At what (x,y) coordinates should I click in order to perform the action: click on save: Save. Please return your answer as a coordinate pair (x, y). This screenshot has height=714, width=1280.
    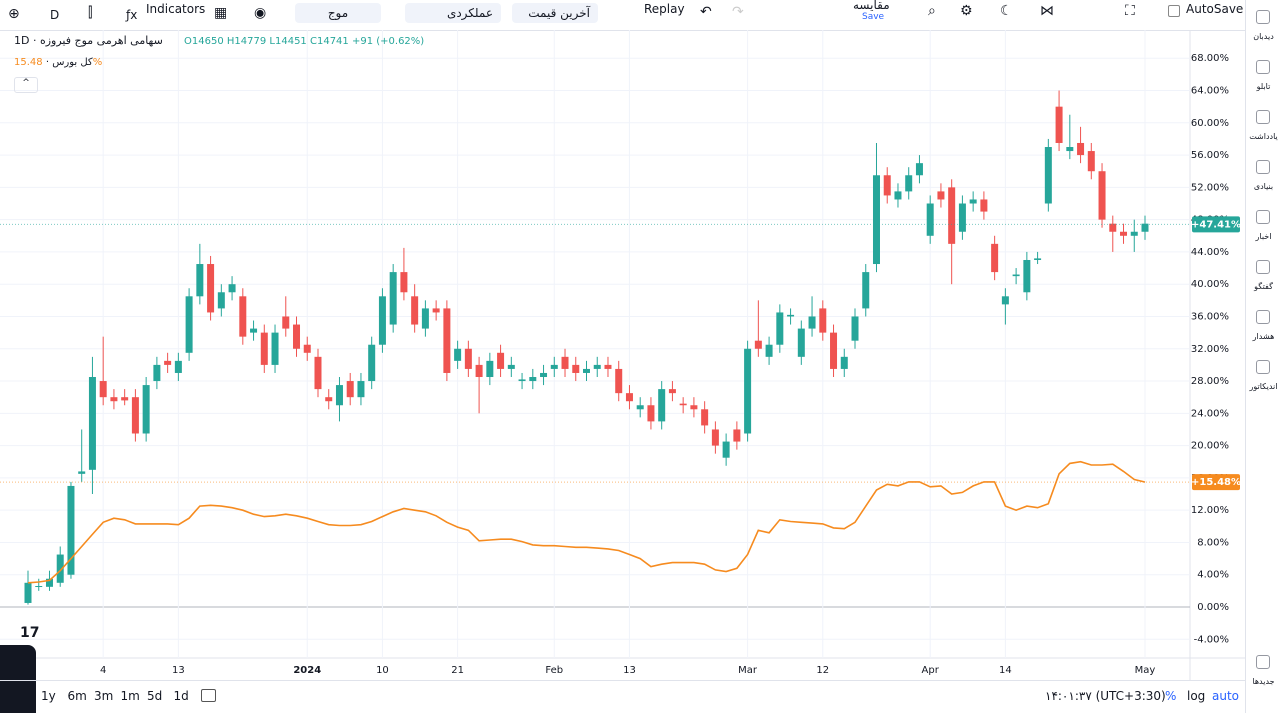
    Looking at the image, I should click on (873, 17).